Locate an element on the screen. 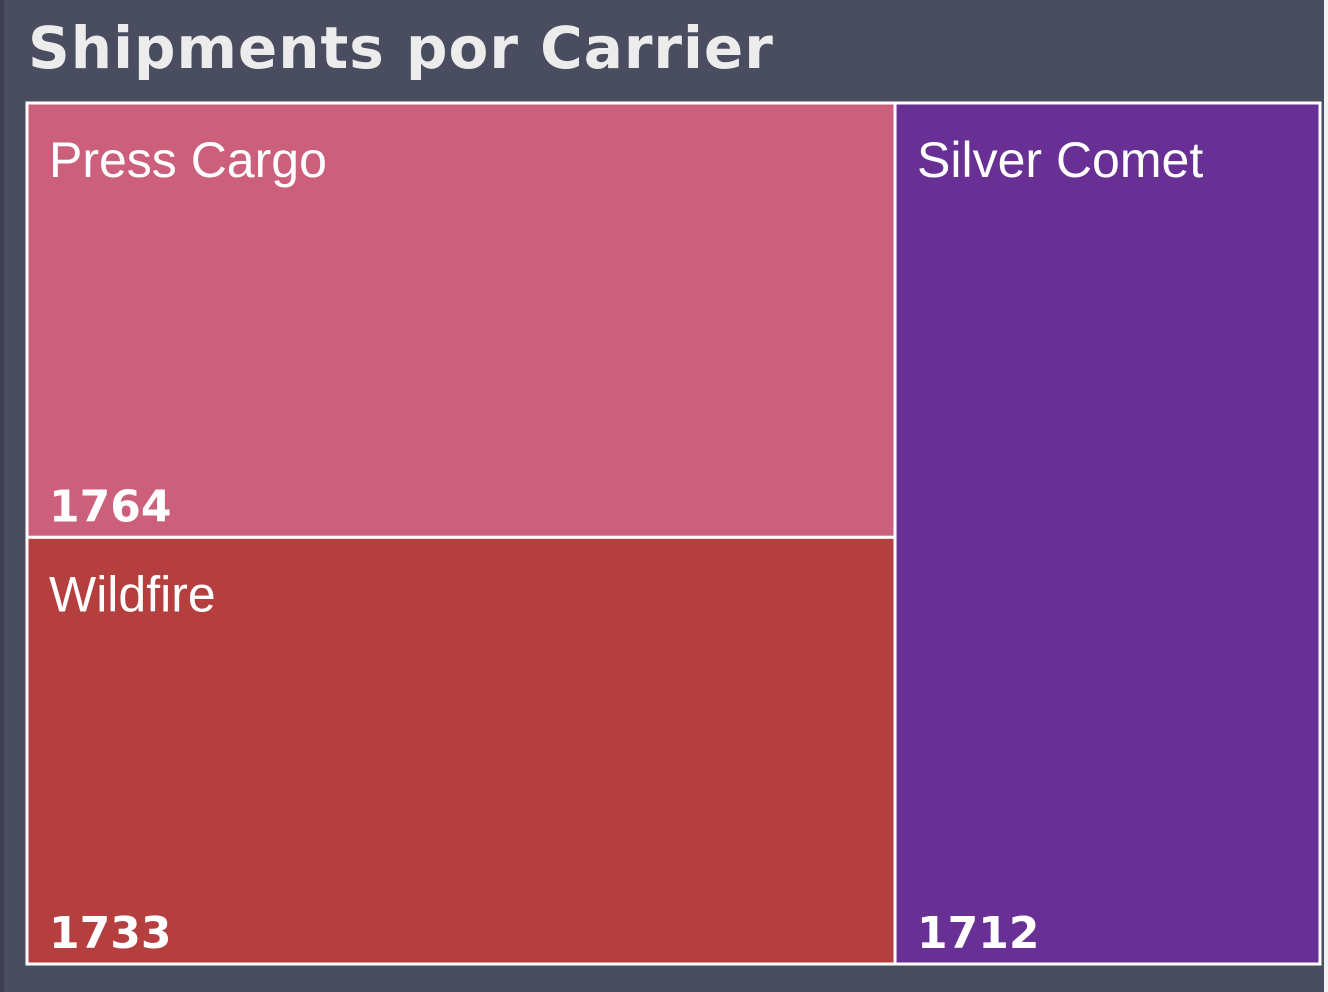  tile-label-wildfire: Wildfire is located at coordinates (132, 594).